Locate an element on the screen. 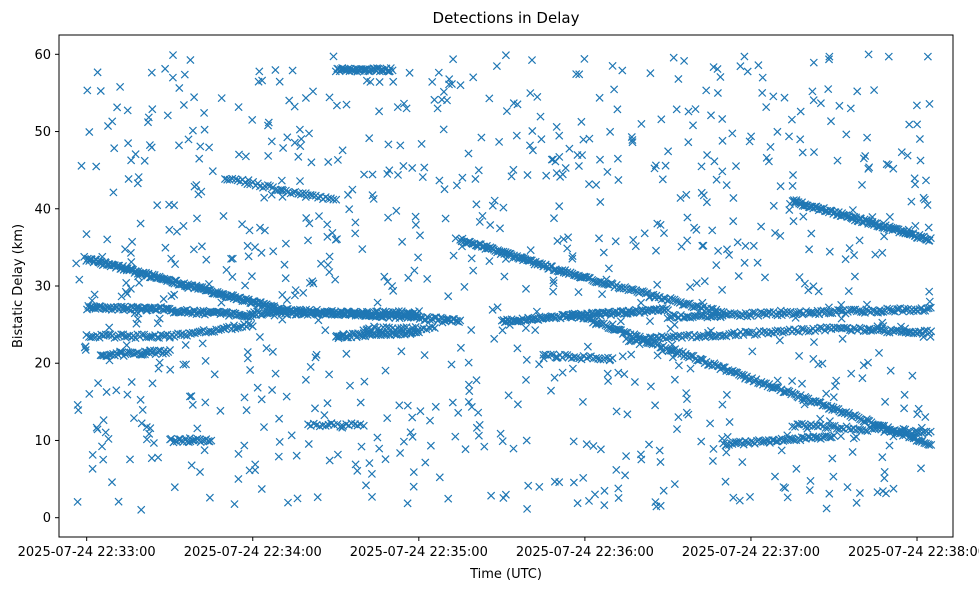 The image size is (979, 590). y-tick-label: 60 is located at coordinates (42, 55).